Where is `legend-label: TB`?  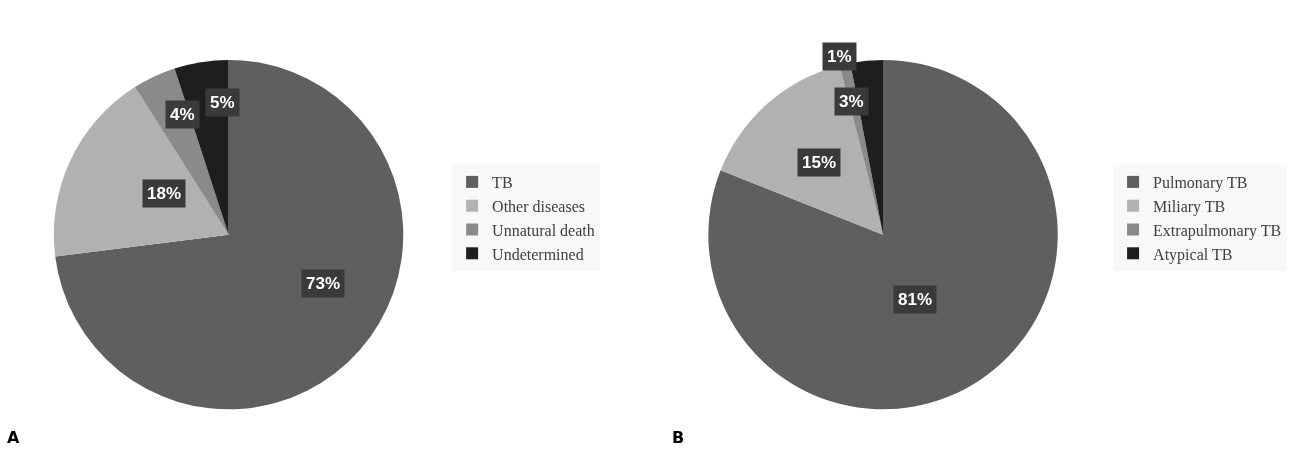
legend-label: TB is located at coordinates (502, 183).